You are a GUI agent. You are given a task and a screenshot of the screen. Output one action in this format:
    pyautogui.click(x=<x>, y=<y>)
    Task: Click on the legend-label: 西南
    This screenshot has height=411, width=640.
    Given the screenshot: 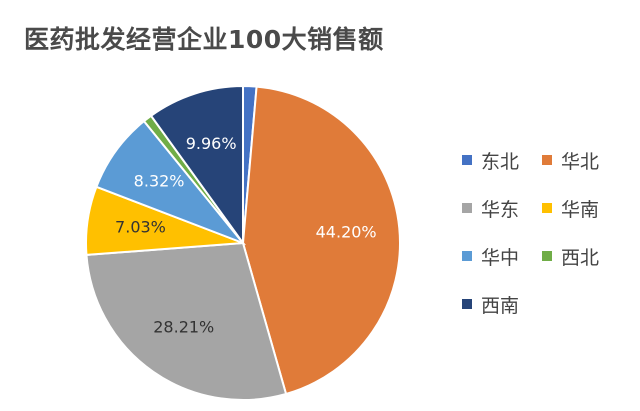 What is the action you would take?
    pyautogui.click(x=500, y=305)
    